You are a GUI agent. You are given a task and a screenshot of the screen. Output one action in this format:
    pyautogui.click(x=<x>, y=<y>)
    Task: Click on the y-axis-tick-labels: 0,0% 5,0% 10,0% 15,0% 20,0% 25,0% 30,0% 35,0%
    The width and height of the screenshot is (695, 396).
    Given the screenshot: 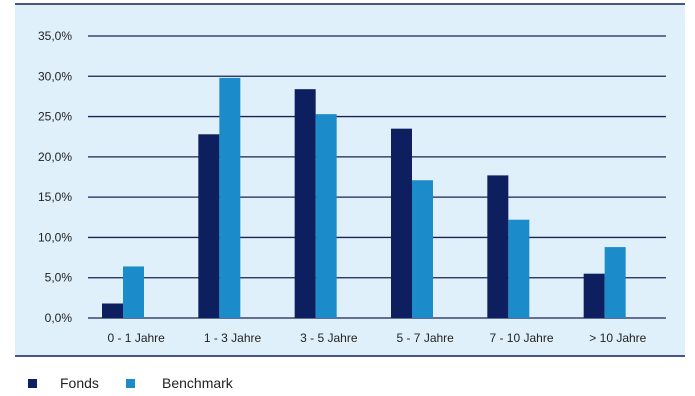 What is the action you would take?
    pyautogui.click(x=55, y=177)
    